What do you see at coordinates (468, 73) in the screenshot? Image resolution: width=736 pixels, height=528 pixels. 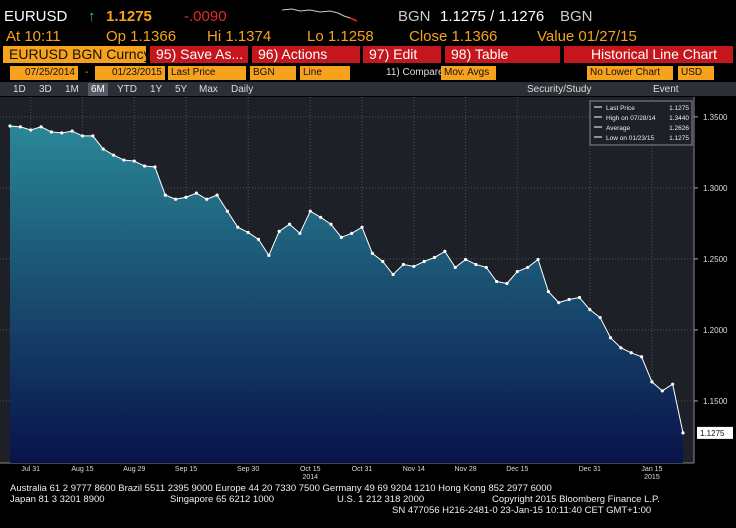 I see `studies: Mov. Avgs` at bounding box center [468, 73].